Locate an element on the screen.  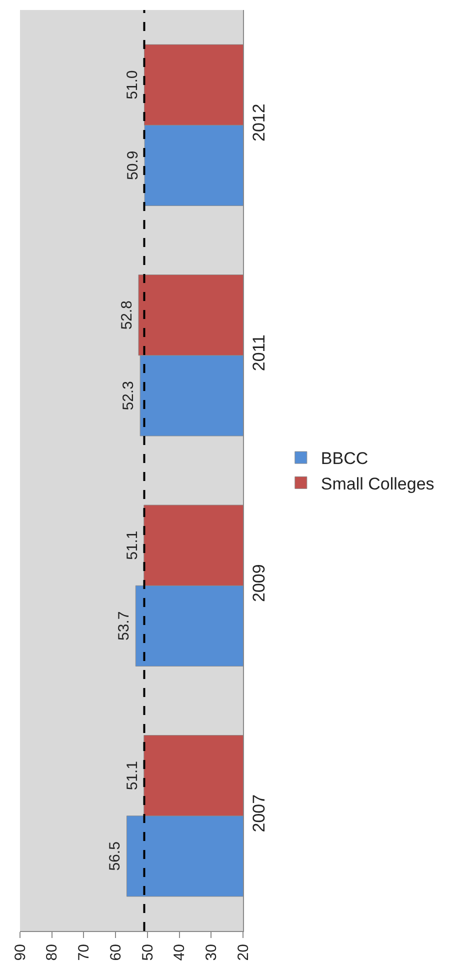
x-tick-label: 50 is located at coordinates (147, 952).